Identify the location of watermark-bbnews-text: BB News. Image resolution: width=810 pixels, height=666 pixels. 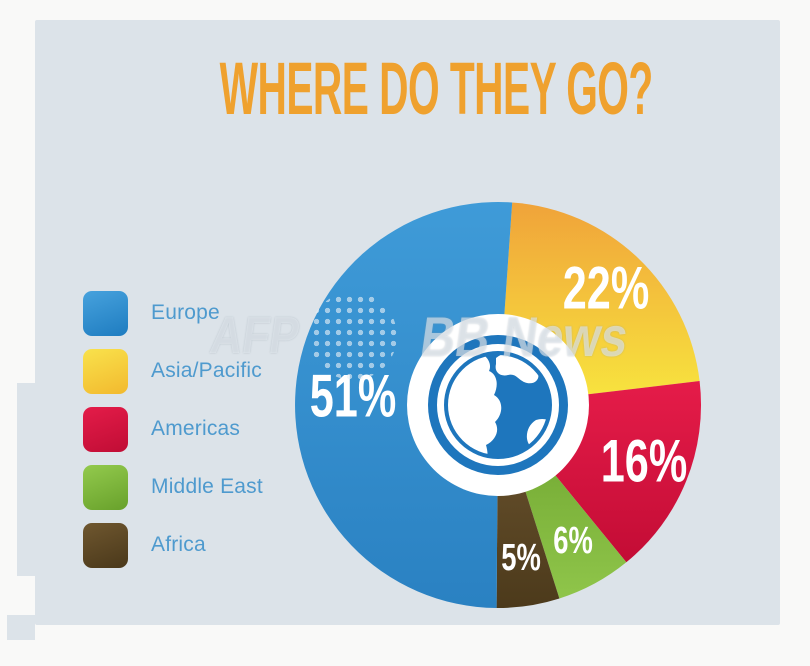
(524, 336).